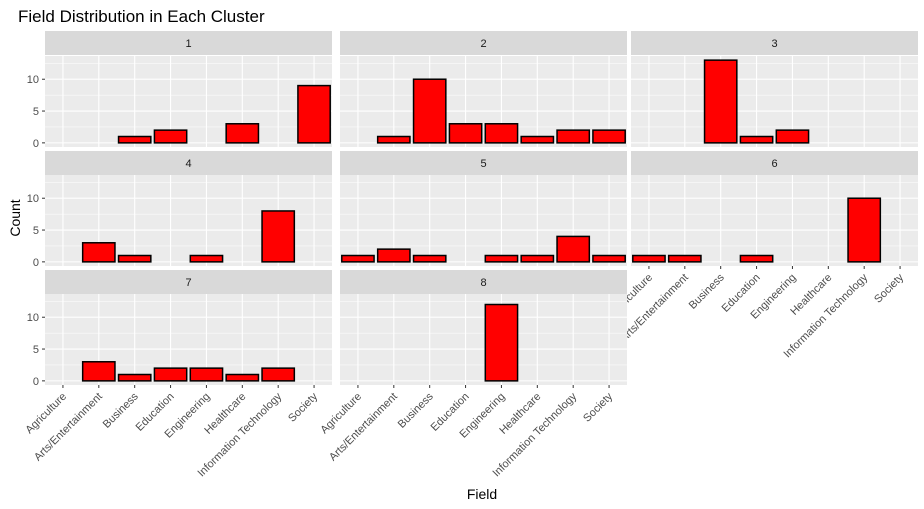  I want to click on facet-strip-label: 8, so click(483, 283).